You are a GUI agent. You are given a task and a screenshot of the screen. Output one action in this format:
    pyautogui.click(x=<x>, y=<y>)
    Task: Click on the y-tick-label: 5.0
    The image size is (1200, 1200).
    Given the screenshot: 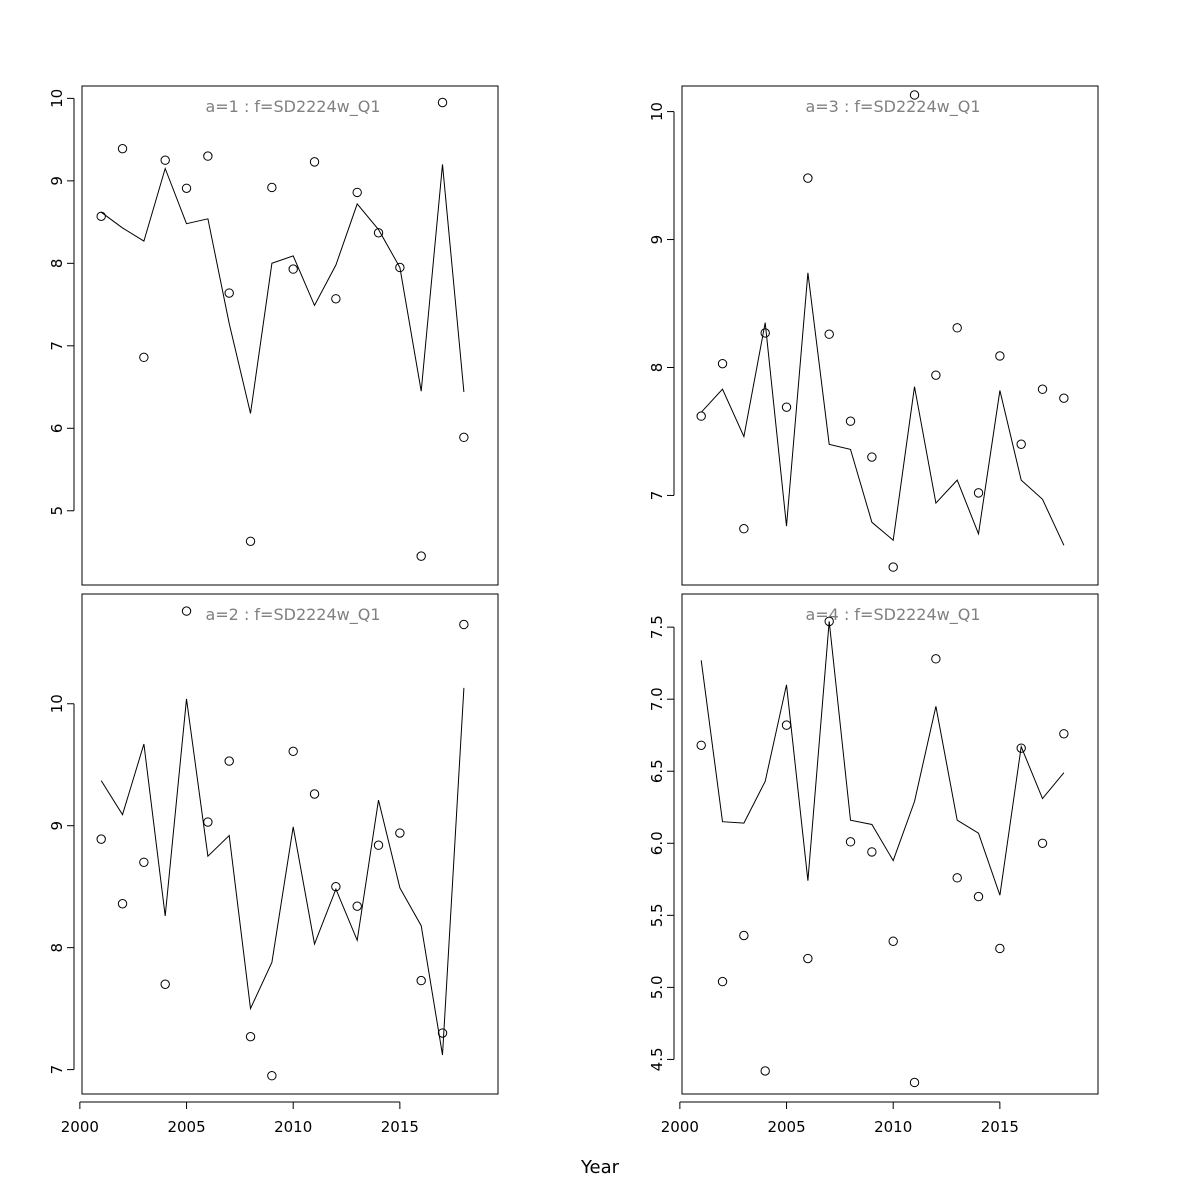 What is the action you would take?
    pyautogui.click(x=657, y=987)
    